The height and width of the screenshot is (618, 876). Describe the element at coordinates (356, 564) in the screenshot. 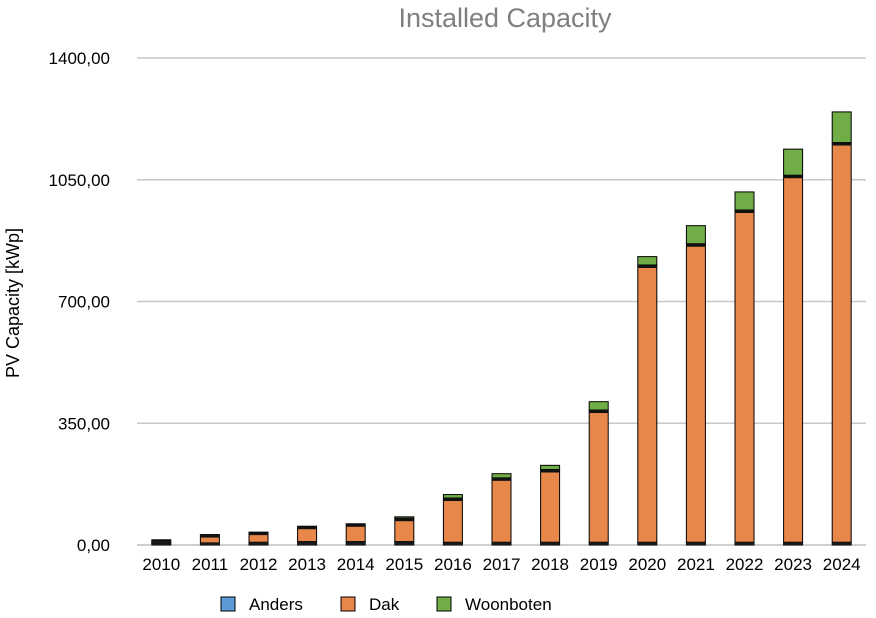

I see `x-tick-label: 2014` at that location.